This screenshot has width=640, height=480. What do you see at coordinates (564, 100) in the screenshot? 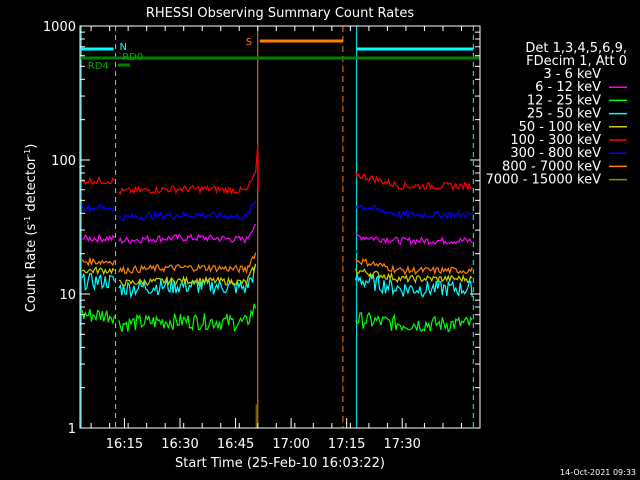
I see `legend-label: 12 - 25 keV` at bounding box center [564, 100].